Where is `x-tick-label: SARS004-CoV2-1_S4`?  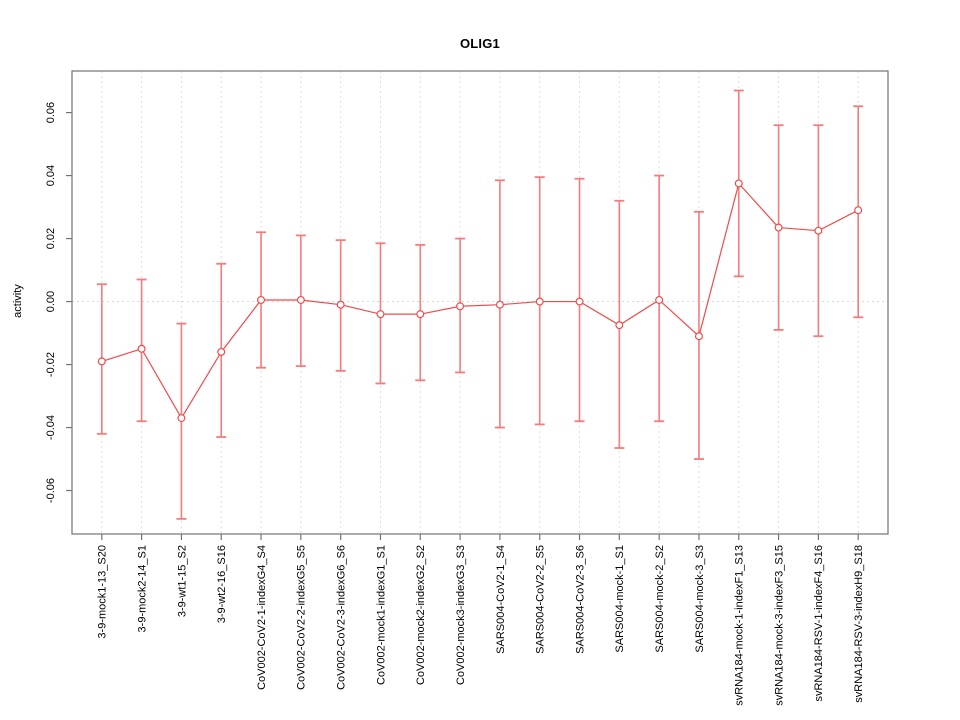
x-tick-label: SARS004-CoV2-1_S4 is located at coordinates (501, 599).